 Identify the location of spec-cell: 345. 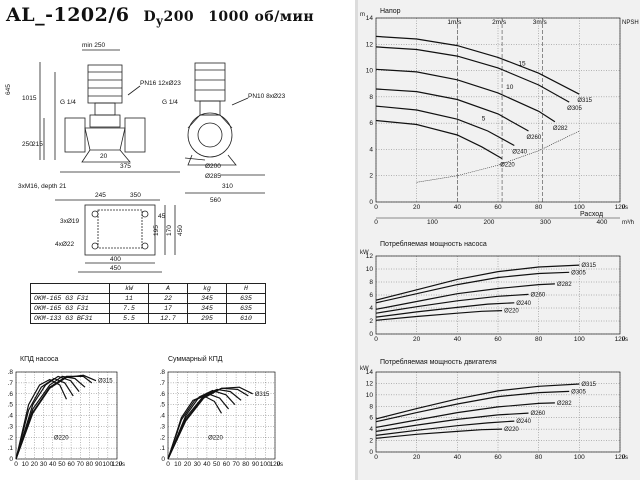
(207, 298).